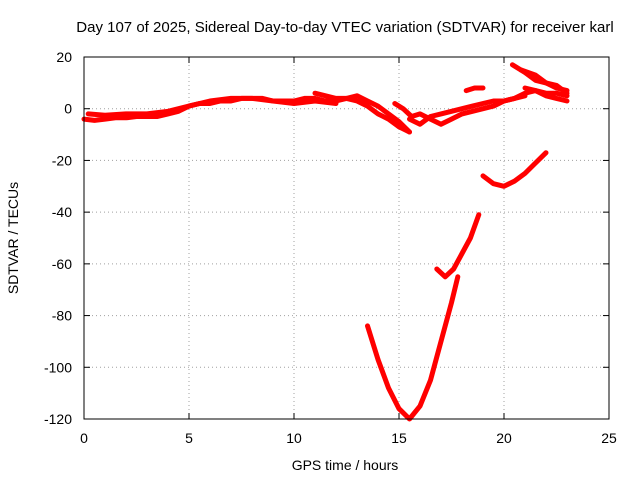  What do you see at coordinates (413, 348) in the screenshot?
I see `series-line-arc-k` at bounding box center [413, 348].